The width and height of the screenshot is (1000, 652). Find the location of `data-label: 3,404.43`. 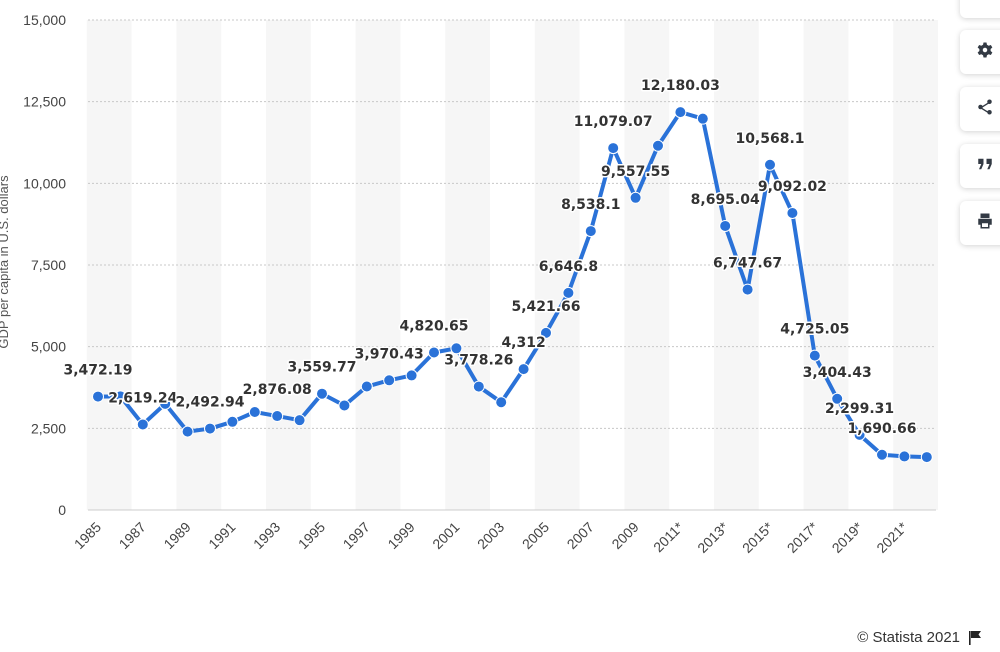

data-label: 3,404.43 is located at coordinates (837, 373).